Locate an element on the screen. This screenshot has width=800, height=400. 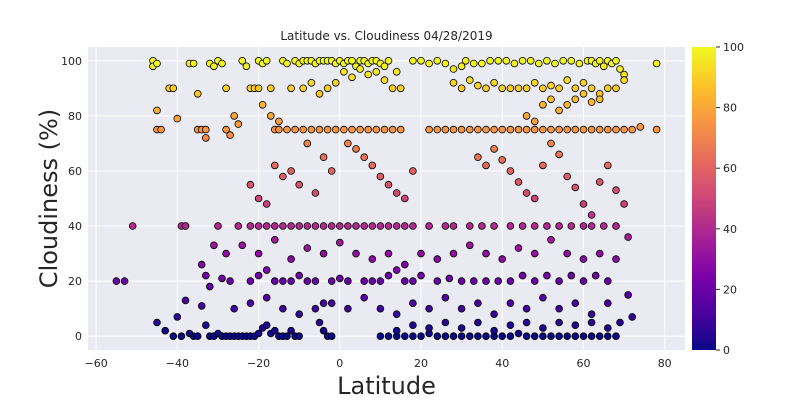
colorbar is located at coordinates (704, 198).